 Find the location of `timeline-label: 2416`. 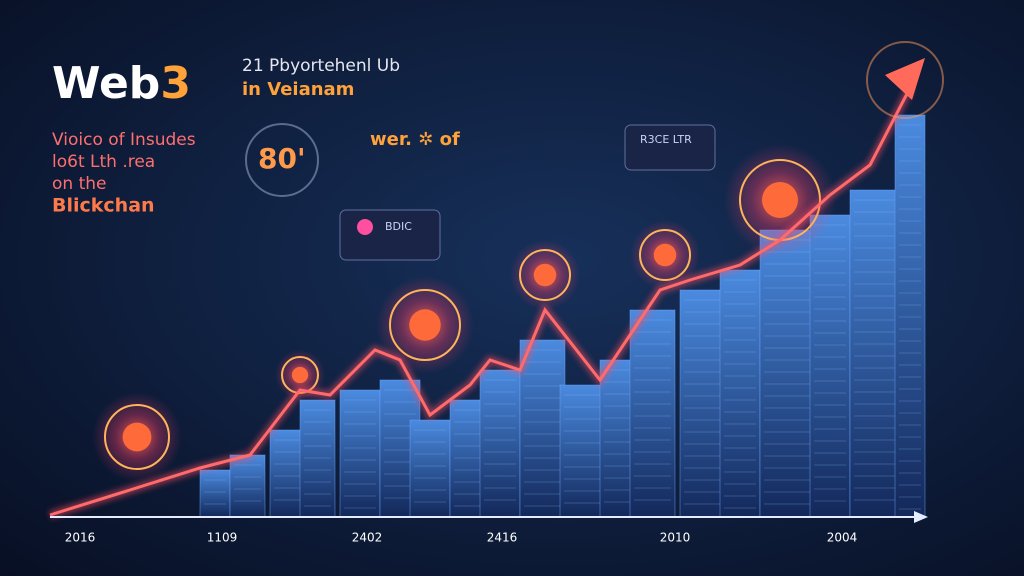

timeline-label: 2416 is located at coordinates (502, 538).